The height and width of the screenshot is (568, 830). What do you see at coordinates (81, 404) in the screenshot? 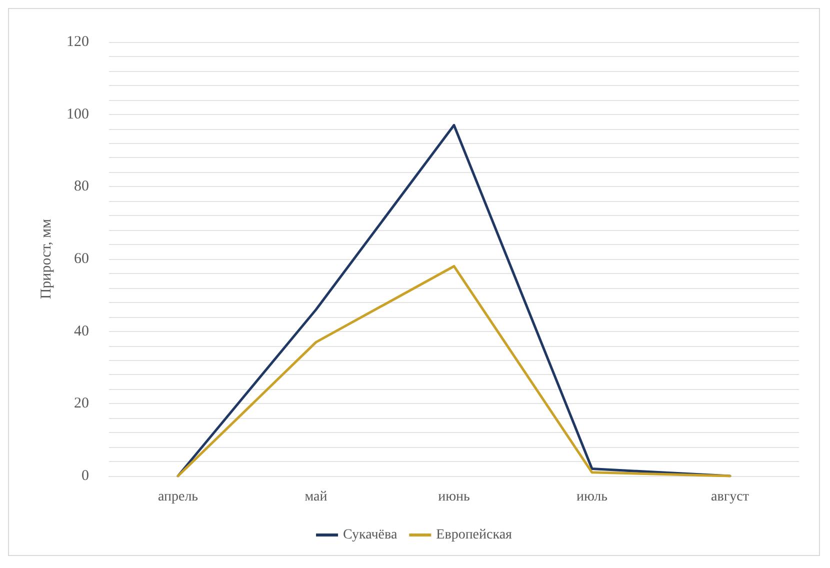
I see `y-tick-label: 20` at bounding box center [81, 404].